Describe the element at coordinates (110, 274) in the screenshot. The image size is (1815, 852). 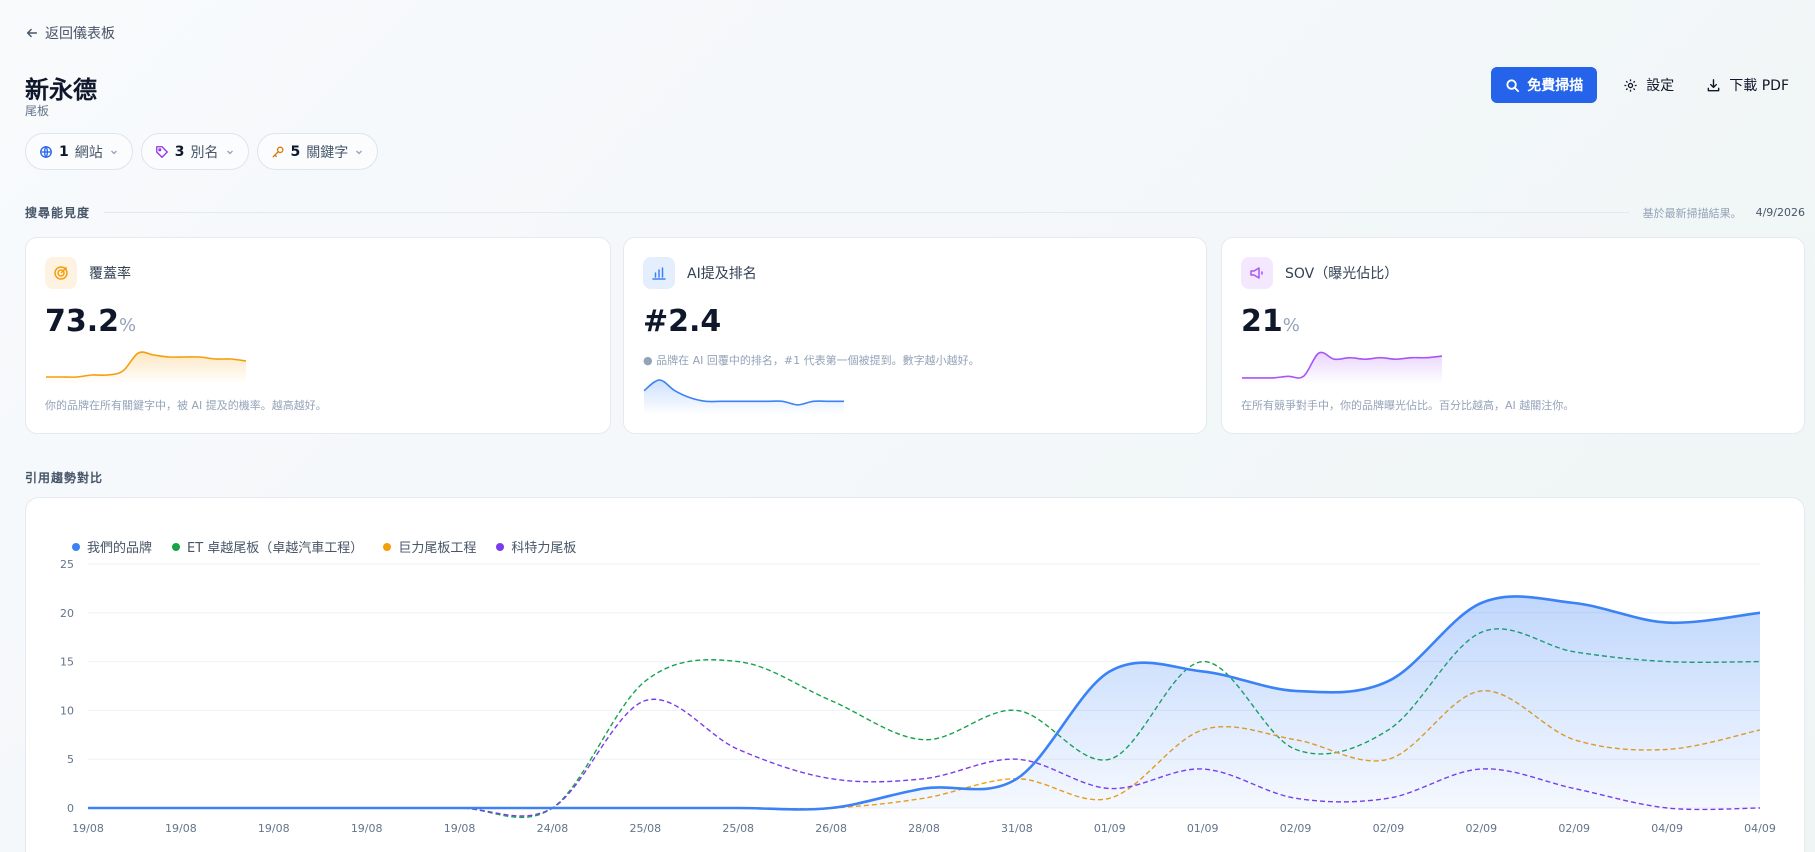
I see `coverage-card-label: 覆蓋率` at that location.